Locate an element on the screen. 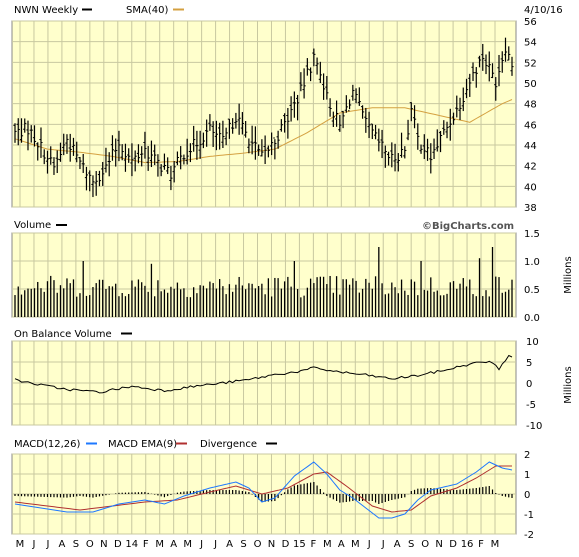  divergence-bars is located at coordinates (263, 493).